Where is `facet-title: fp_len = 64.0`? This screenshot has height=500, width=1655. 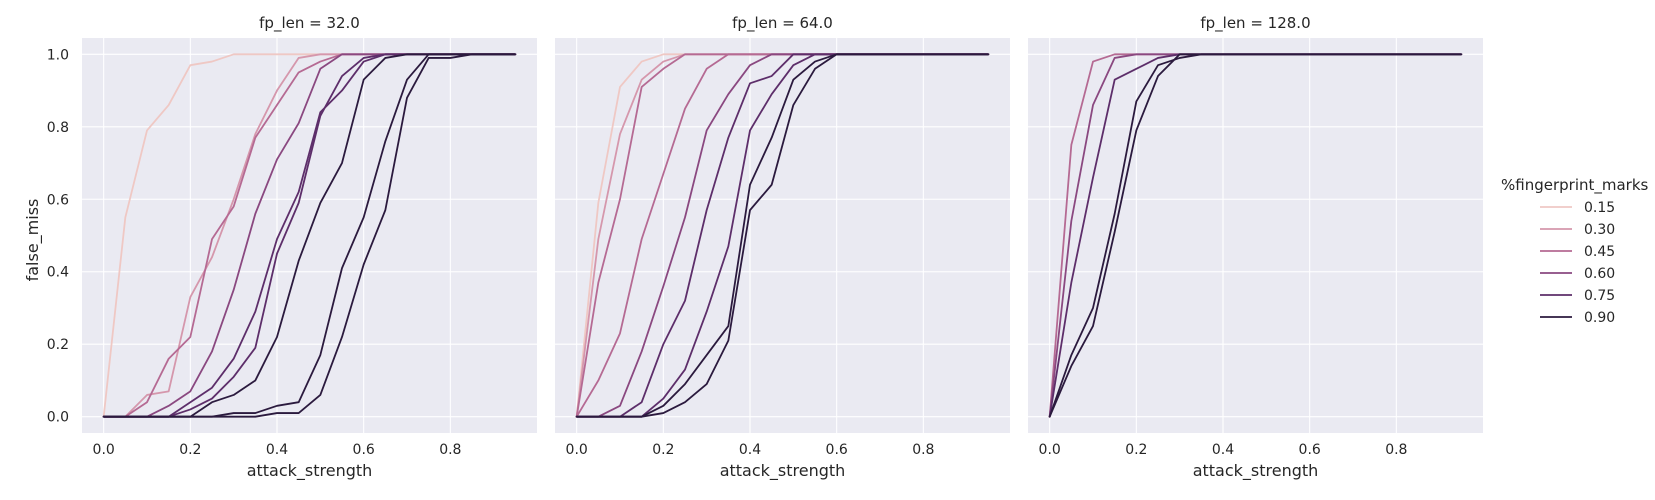
facet-title: fp_len = 64.0 is located at coordinates (782, 23).